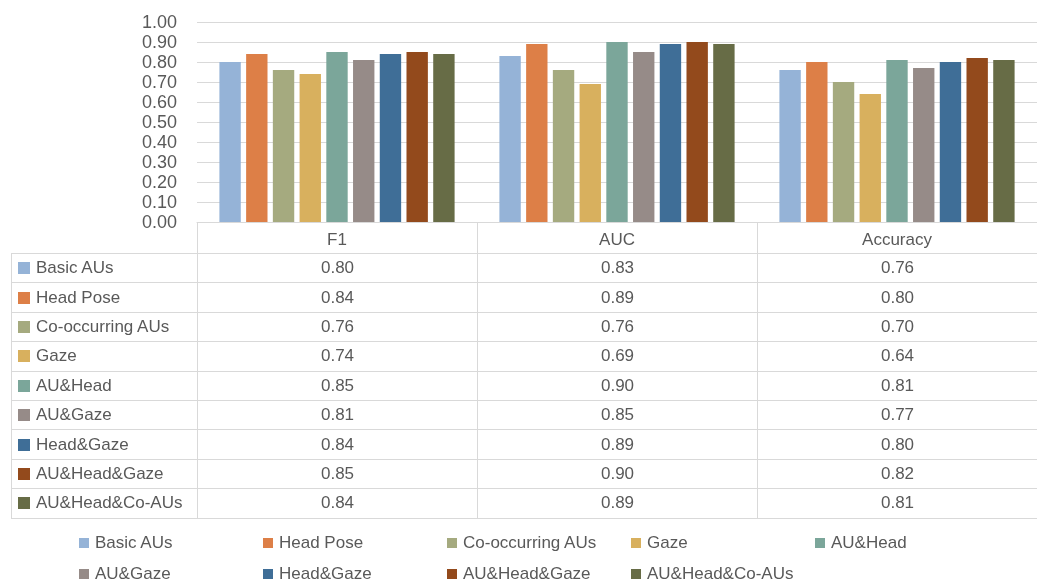 The height and width of the screenshot is (580, 1037). Describe the element at coordinates (56, 356) in the screenshot. I see `legend-label: Gaze` at that location.